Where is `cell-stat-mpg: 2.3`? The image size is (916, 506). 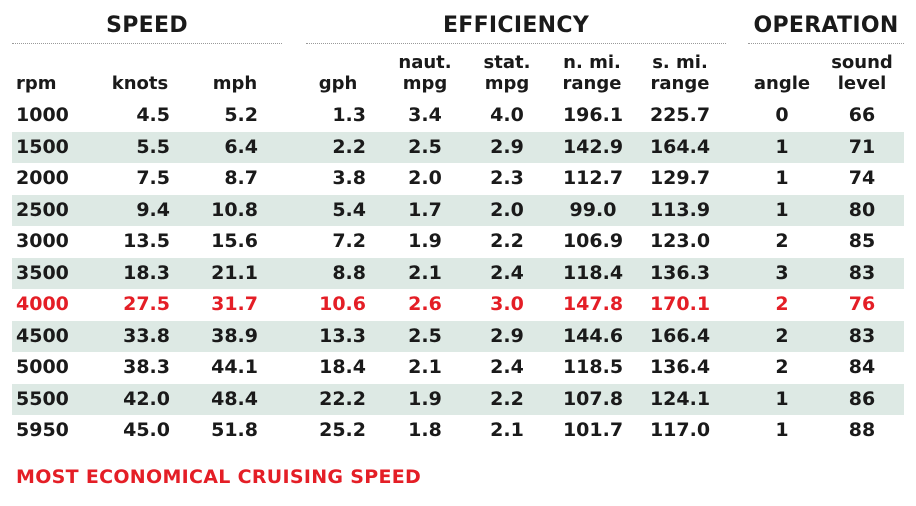
cell-stat-mpg: 2.3 is located at coordinates (507, 178).